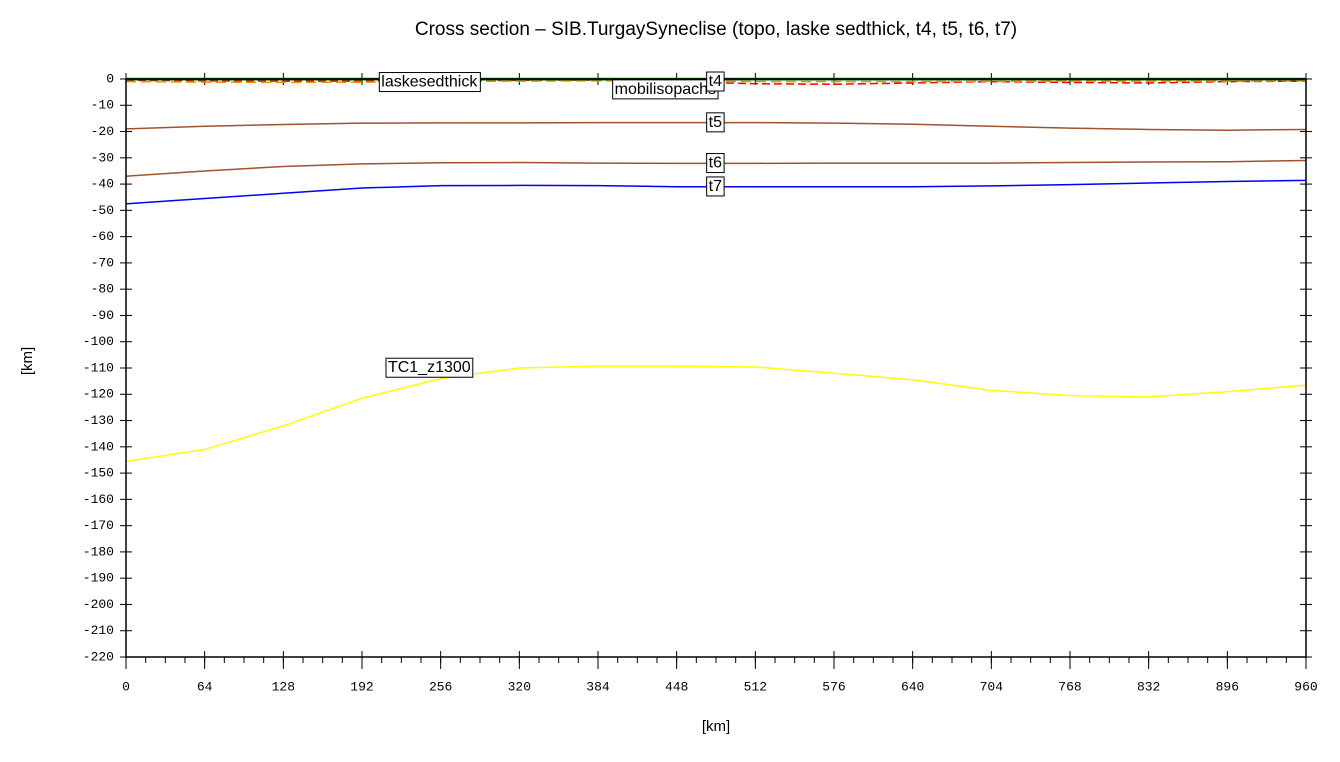  What do you see at coordinates (205, 686) in the screenshot?
I see `x-tick-label: 64` at bounding box center [205, 686].